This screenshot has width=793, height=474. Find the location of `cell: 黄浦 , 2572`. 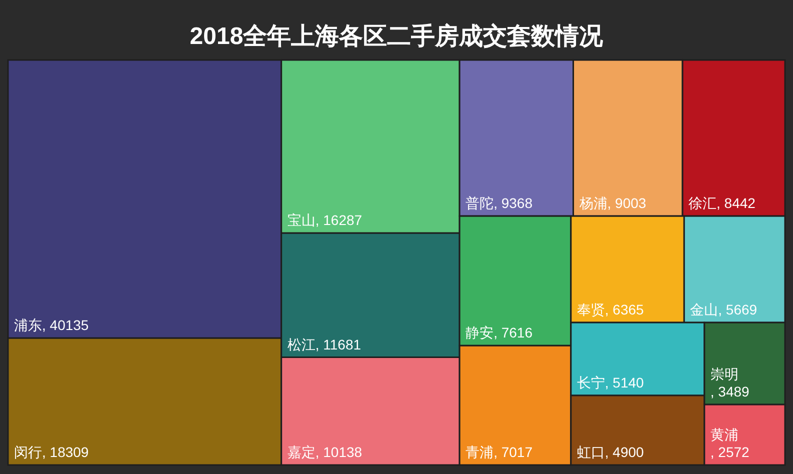

cell: 黄浦 , 2572 is located at coordinates (745, 435).